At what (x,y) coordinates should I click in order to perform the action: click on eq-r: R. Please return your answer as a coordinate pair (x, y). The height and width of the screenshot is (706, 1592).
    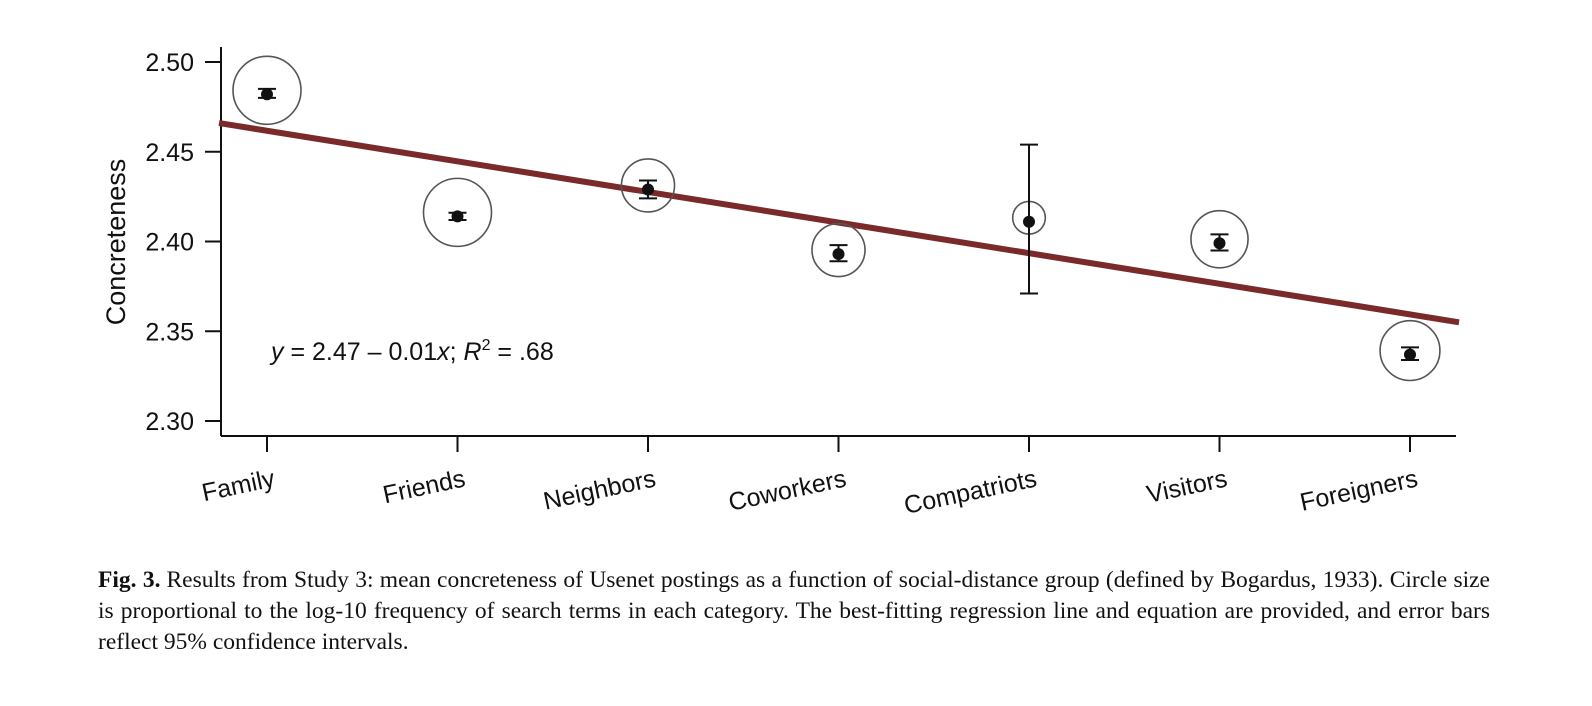
    Looking at the image, I should click on (473, 352).